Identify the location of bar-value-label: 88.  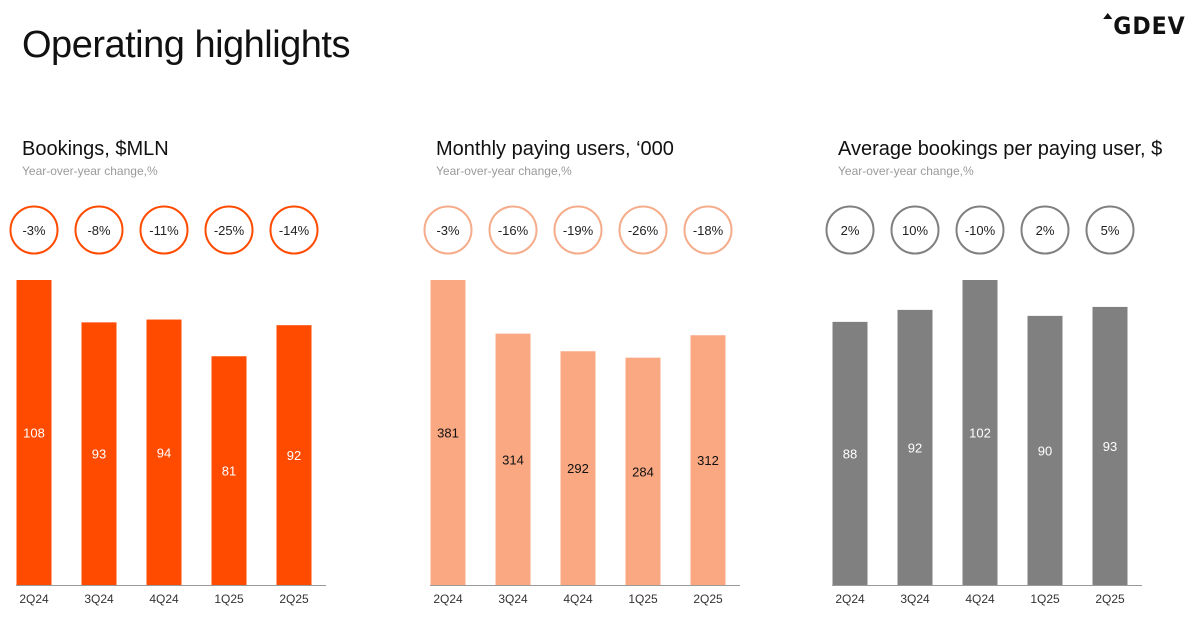
(850, 453).